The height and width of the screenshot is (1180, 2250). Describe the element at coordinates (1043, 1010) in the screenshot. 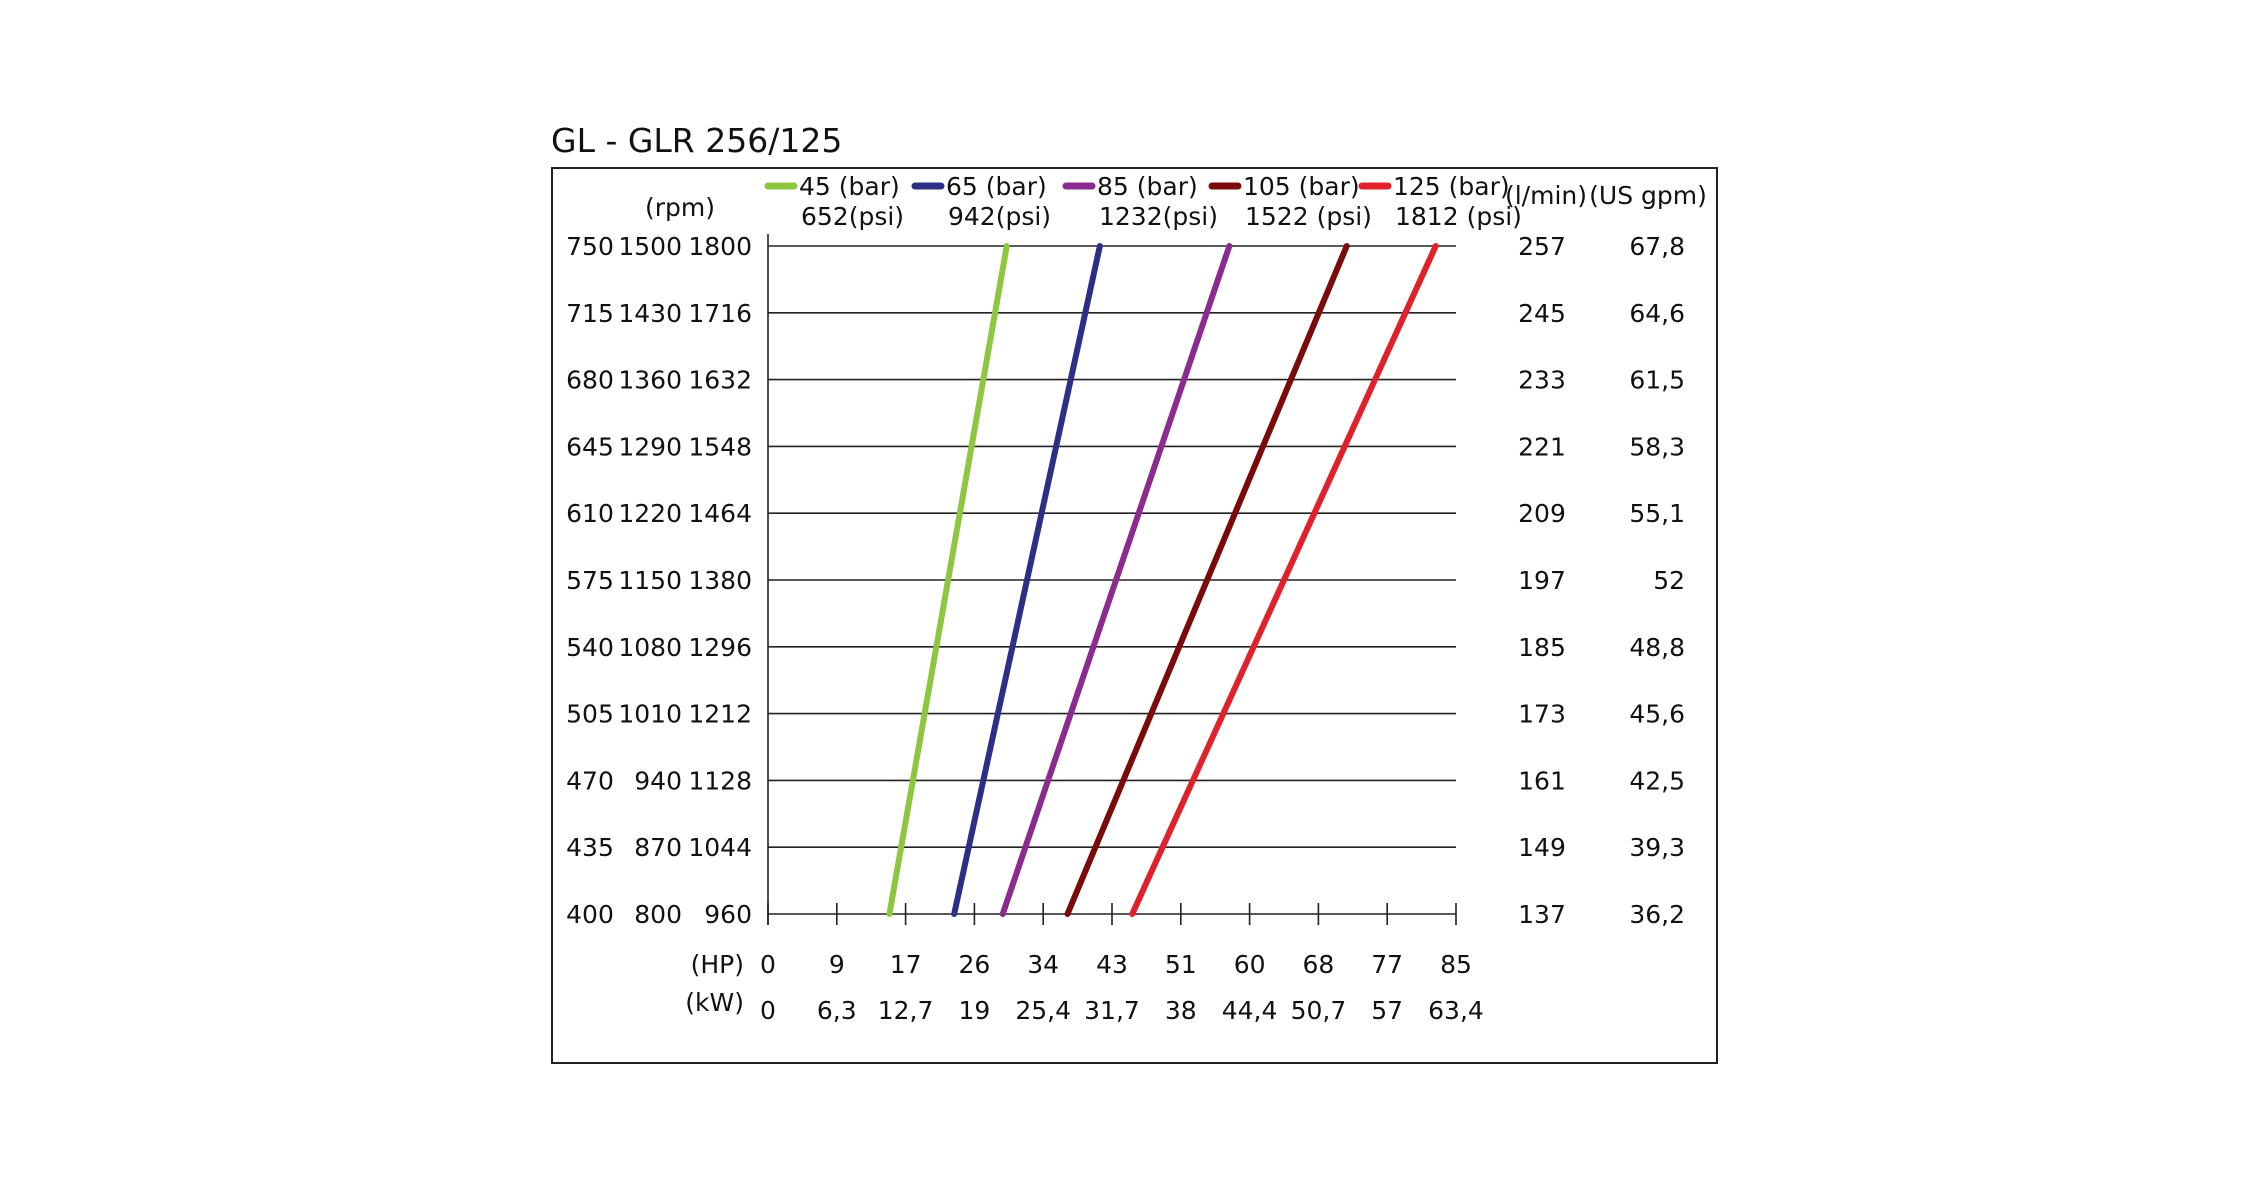

I see `kw-tick-label: 25,4` at that location.